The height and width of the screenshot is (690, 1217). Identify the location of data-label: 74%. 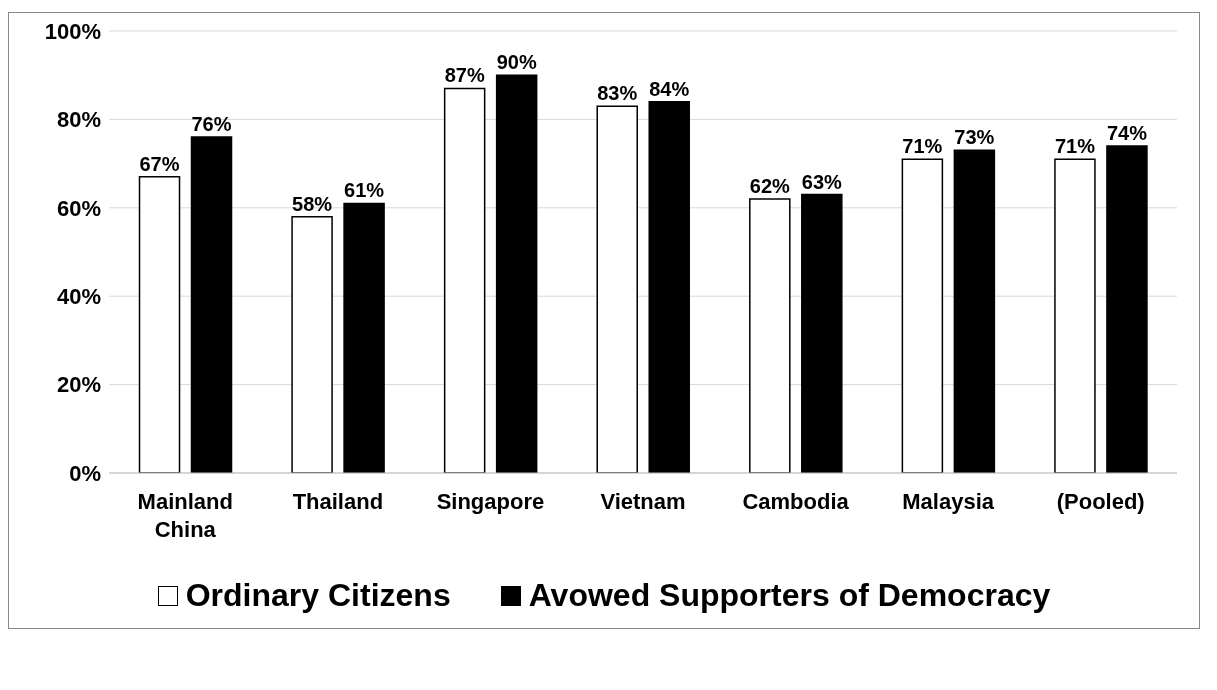
(1127, 132).